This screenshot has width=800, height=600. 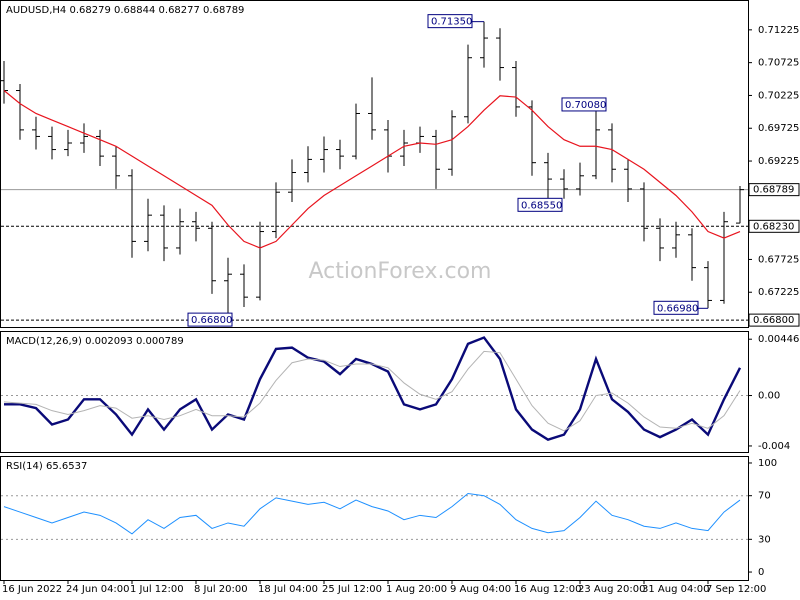 What do you see at coordinates (778, 128) in the screenshot?
I see `y-tick-label: 0.69725` at bounding box center [778, 128].